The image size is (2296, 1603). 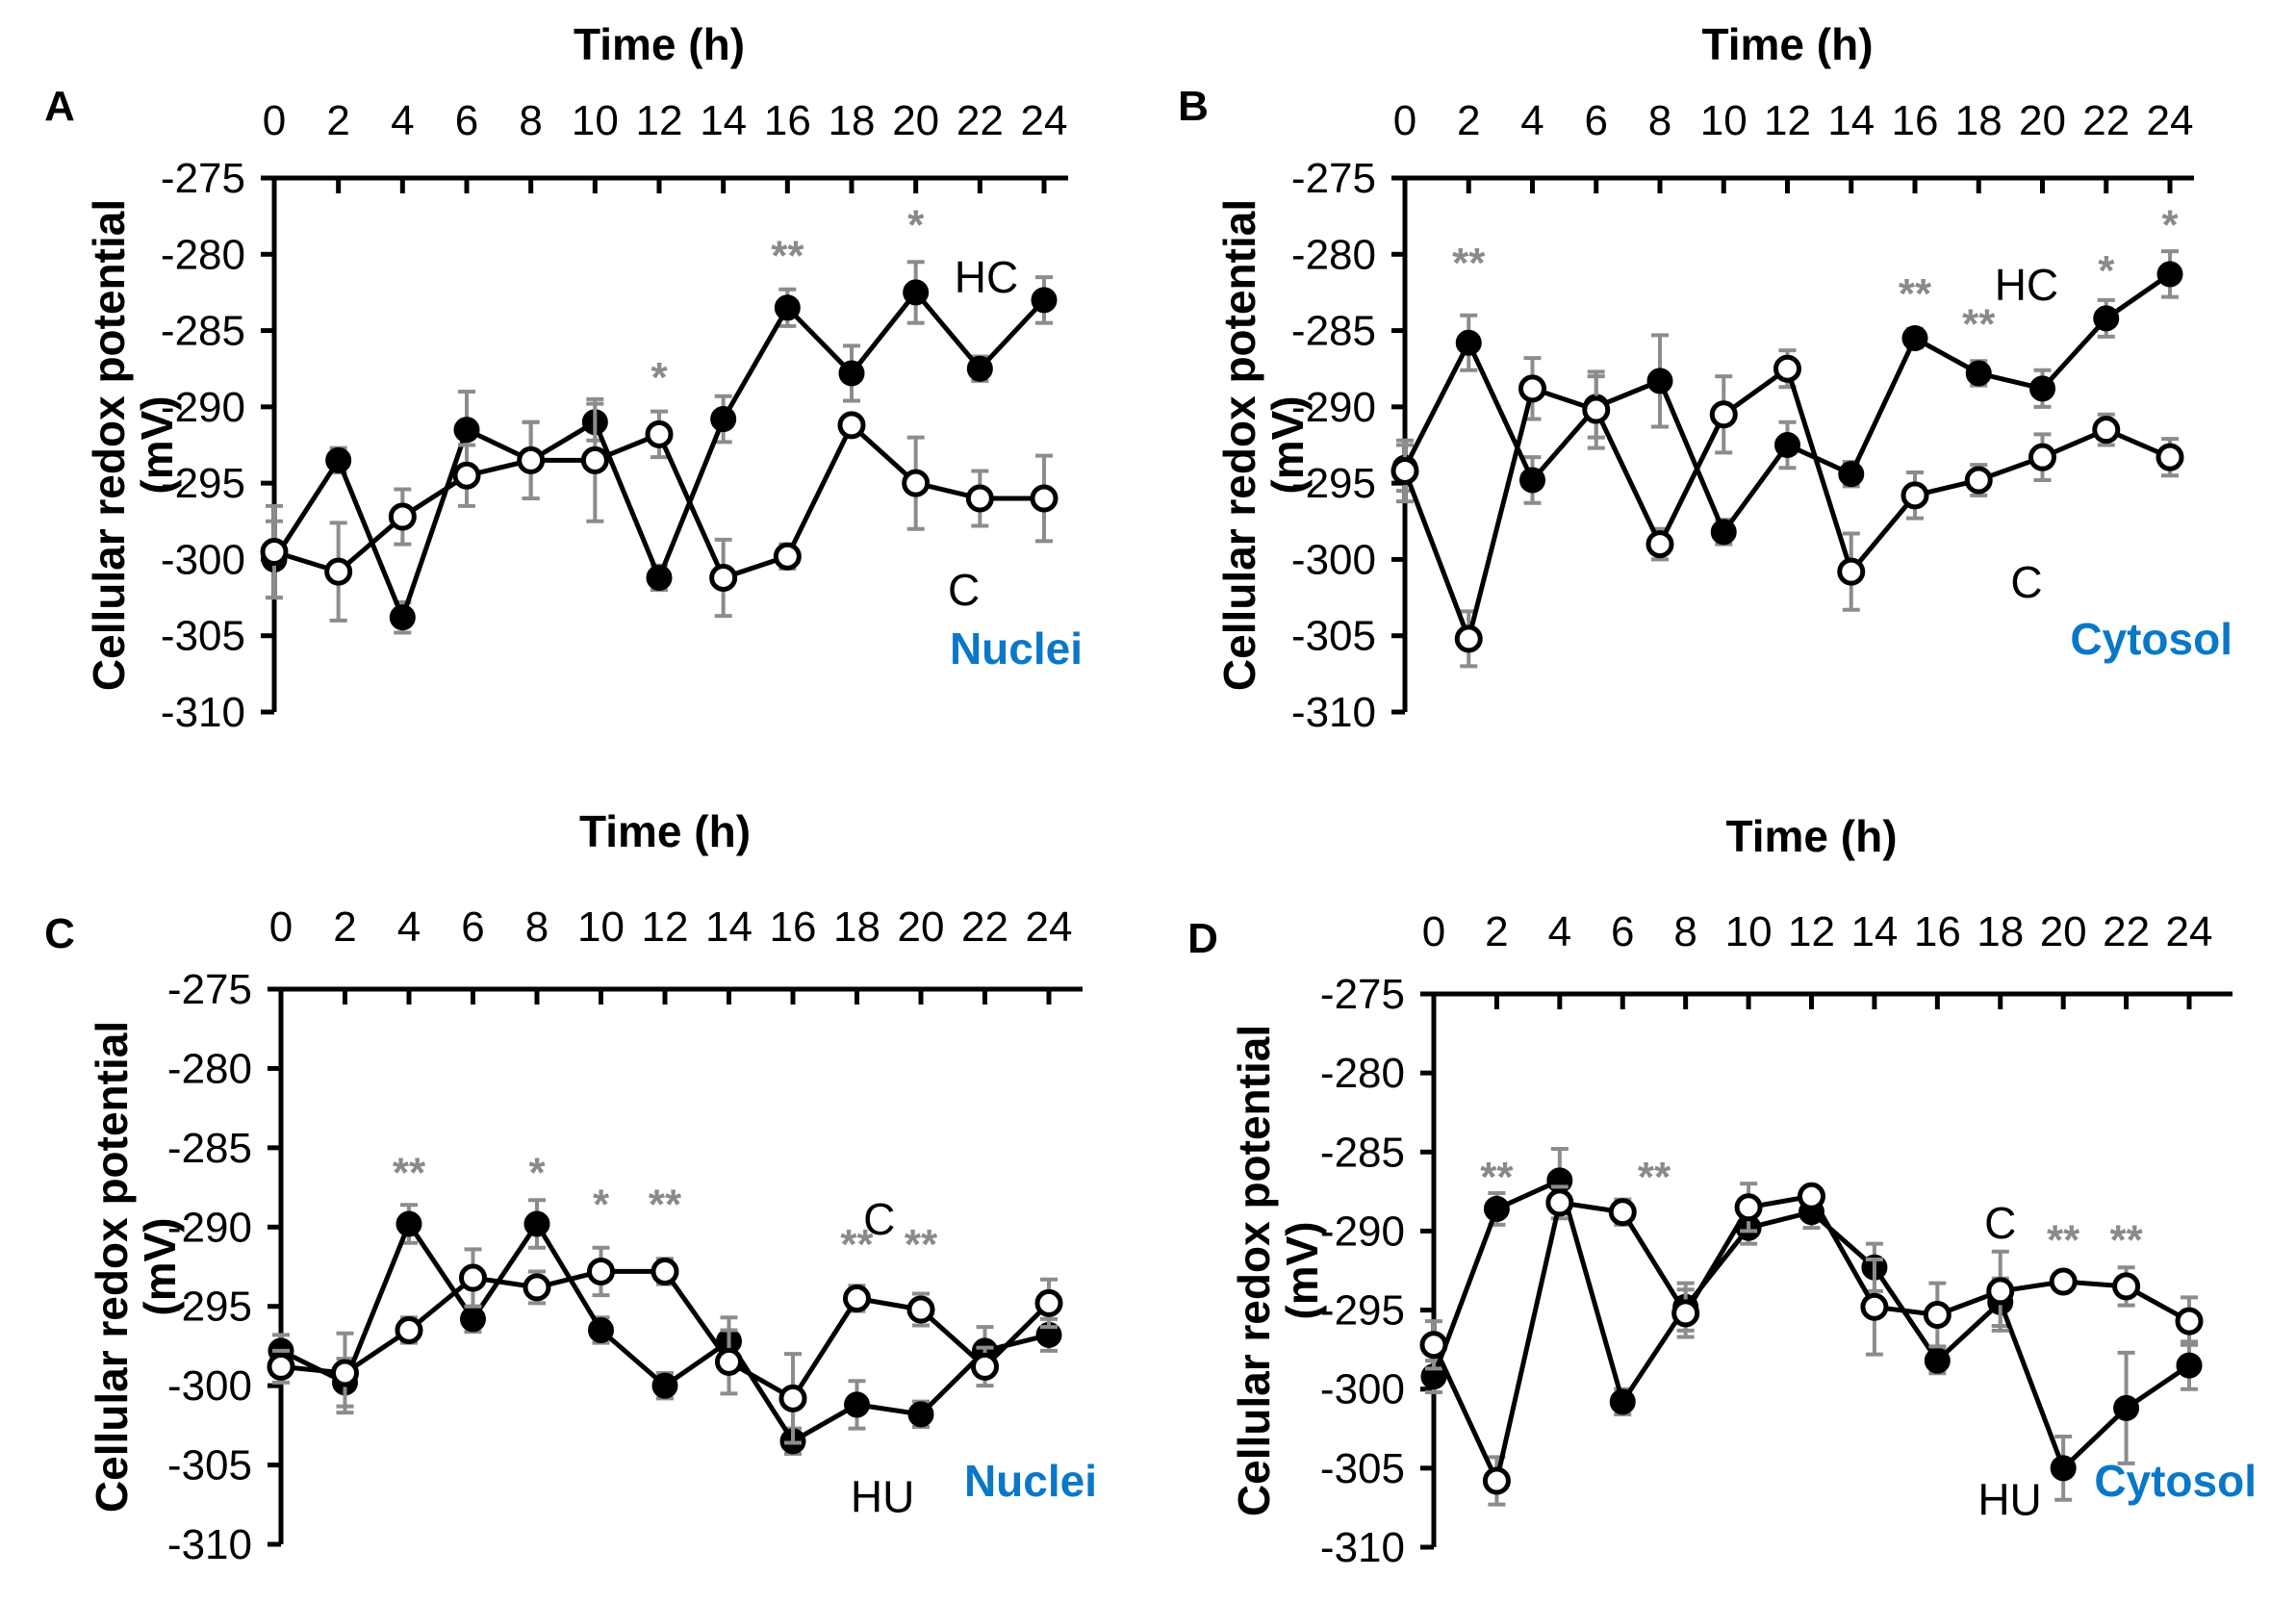 I want to click on significance-marker: *, so click(x=601, y=1205).